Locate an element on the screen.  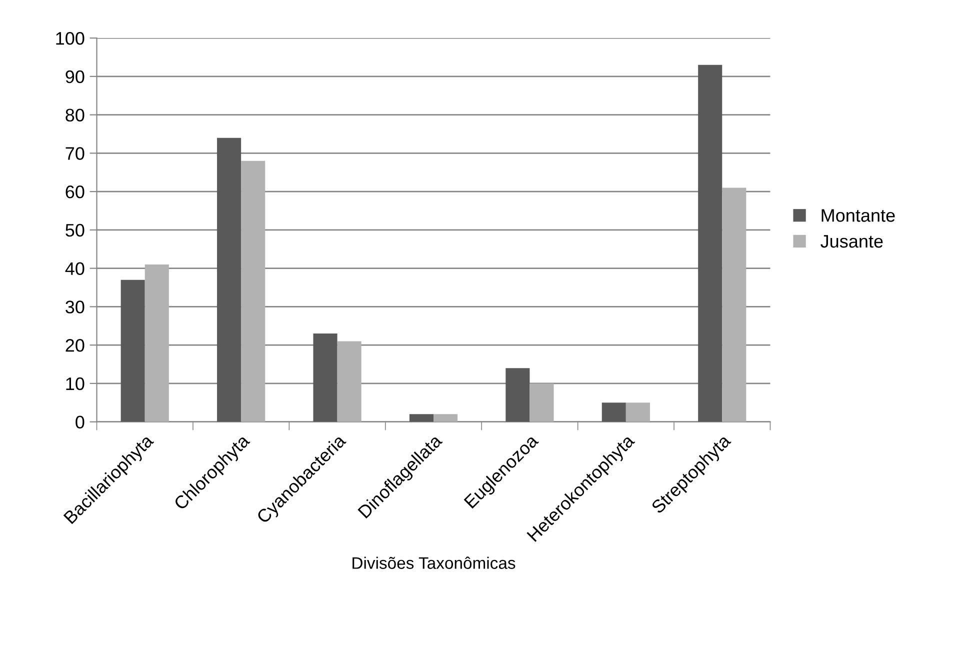
legend-label: Montante is located at coordinates (858, 215).